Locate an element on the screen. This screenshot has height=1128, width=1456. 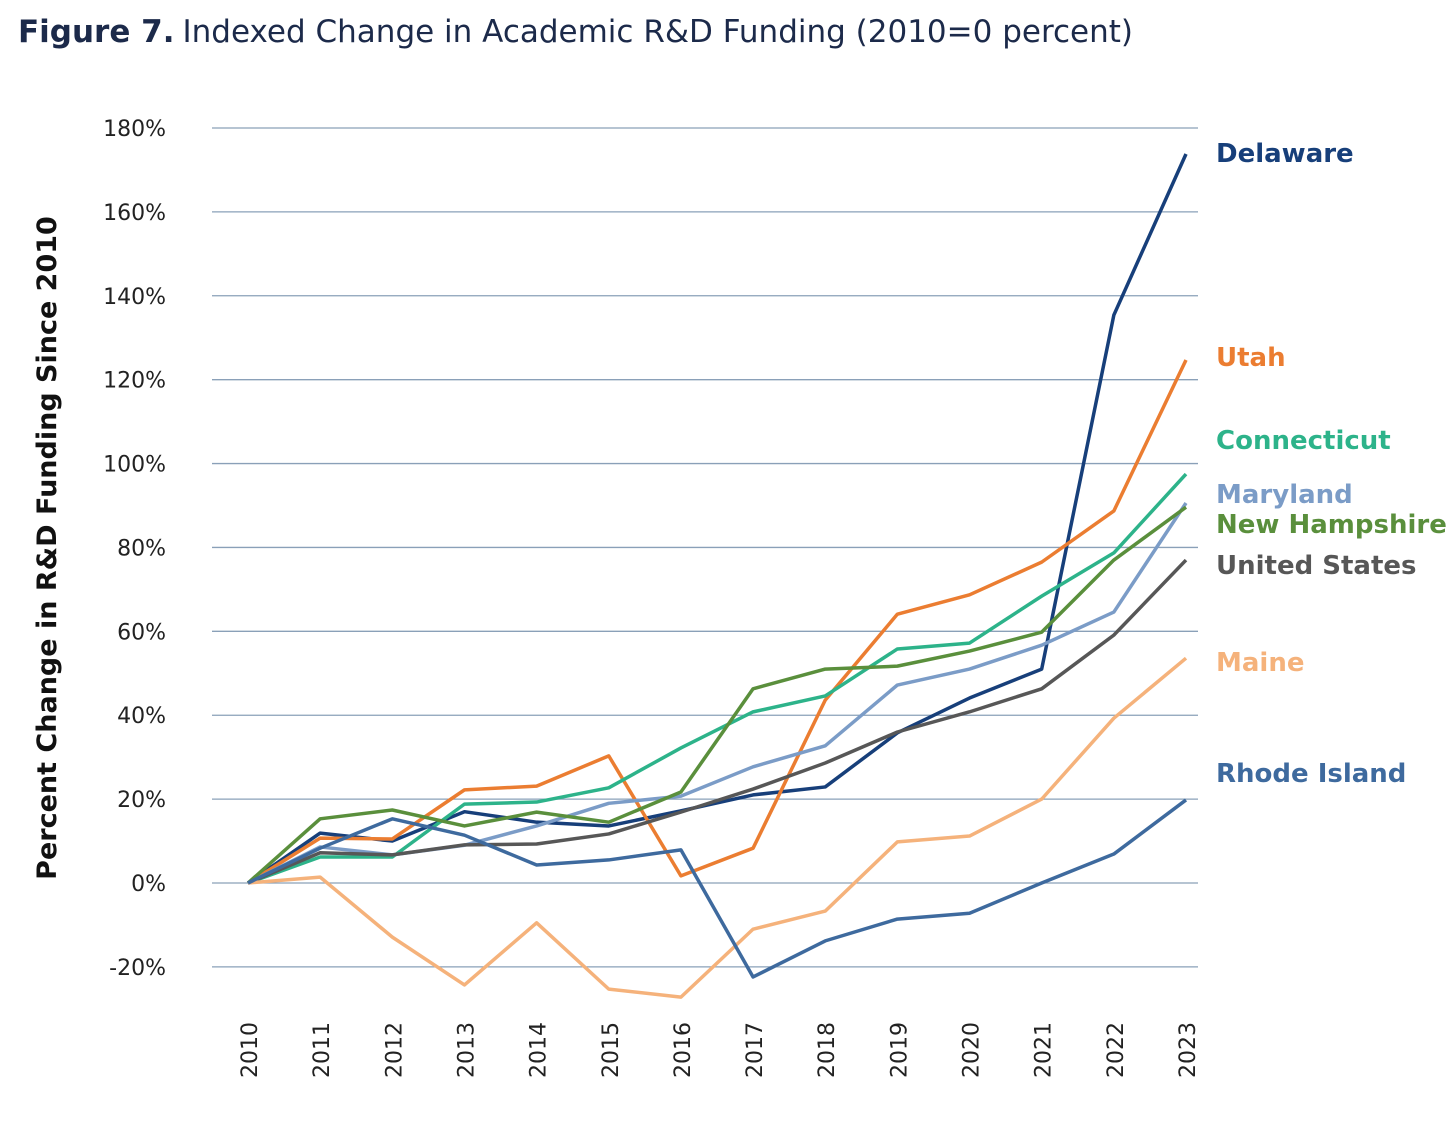
x-tick-label: 2021 is located at coordinates (1044, 1050).